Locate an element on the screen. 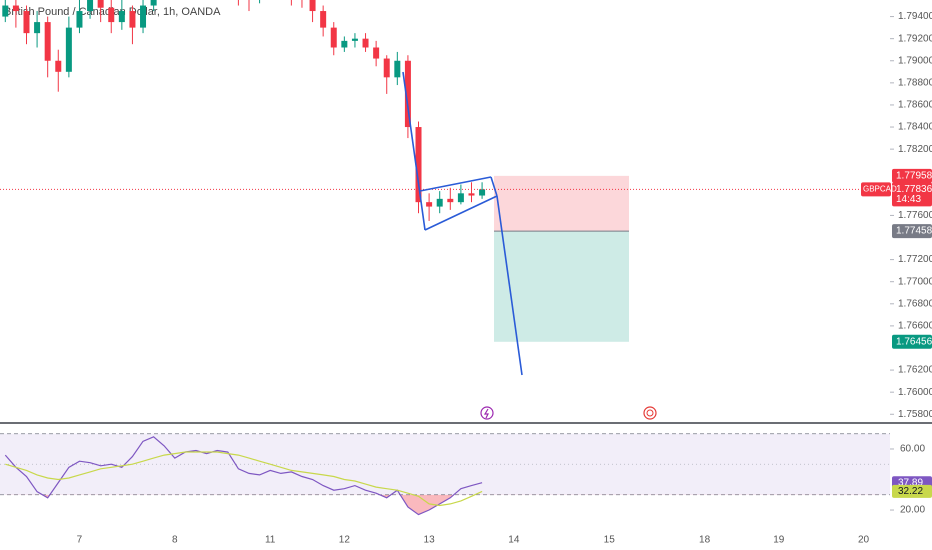 The image size is (932, 550). stop-price-label: 1.77958 is located at coordinates (914, 176).